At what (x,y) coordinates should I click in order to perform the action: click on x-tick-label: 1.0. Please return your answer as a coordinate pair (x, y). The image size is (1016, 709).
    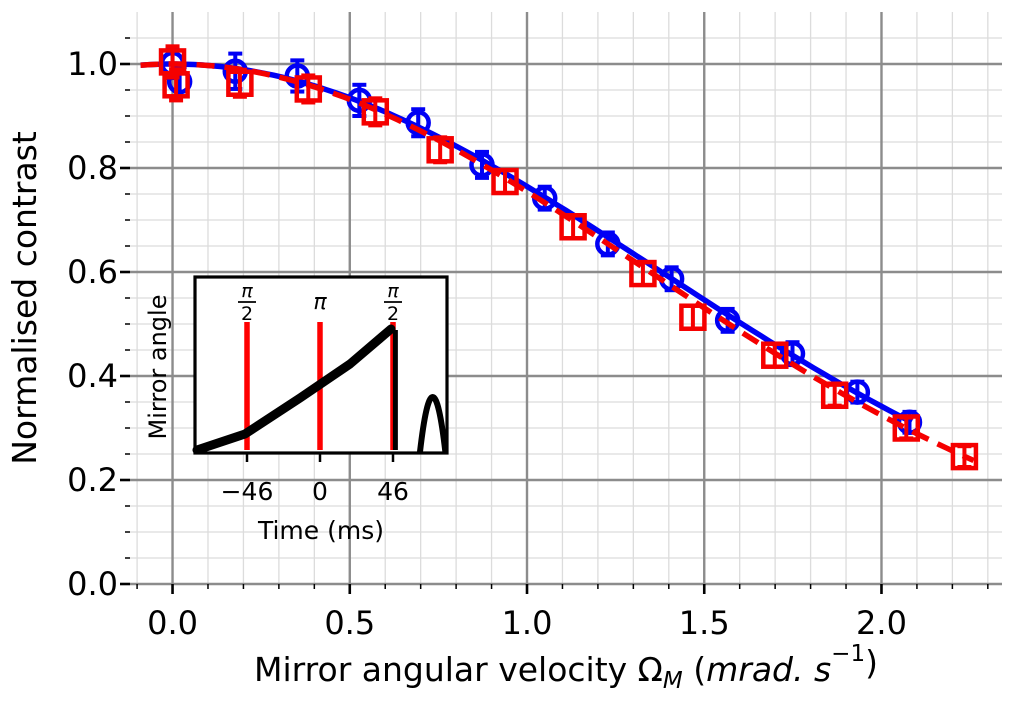
    Looking at the image, I should click on (527, 623).